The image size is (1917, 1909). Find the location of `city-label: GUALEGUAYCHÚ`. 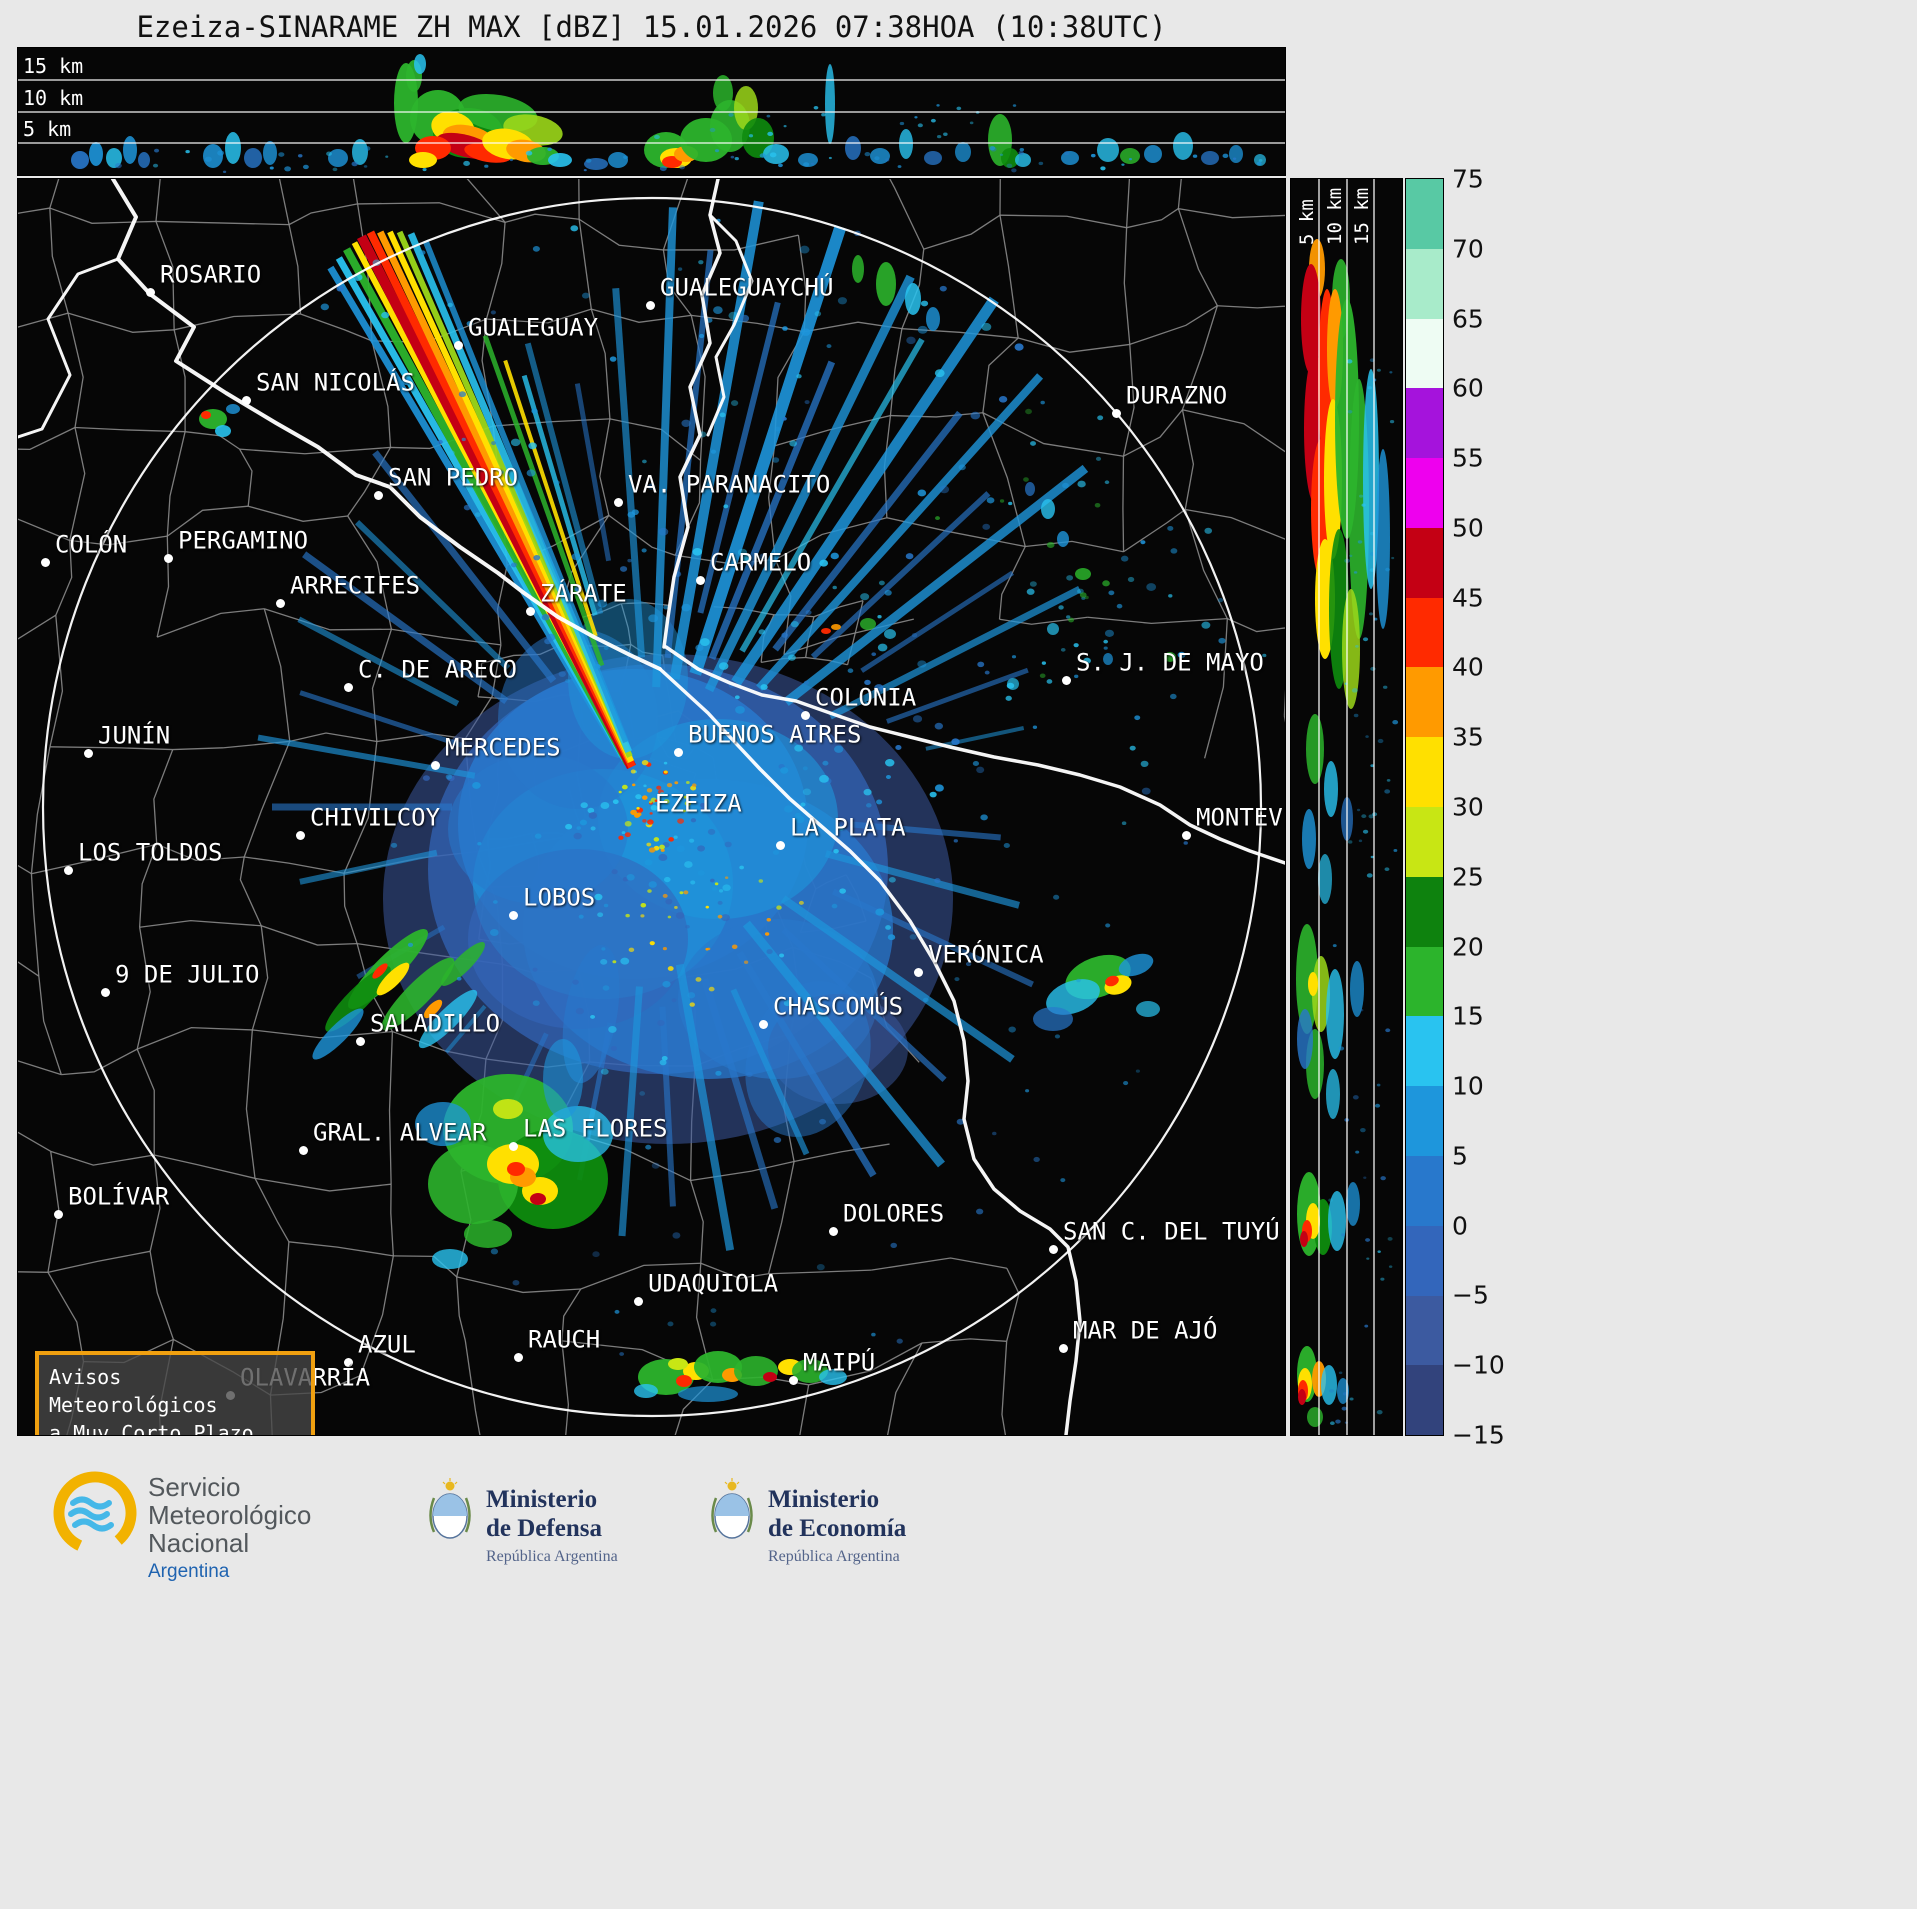

city-label: GUALEGUAYCHÚ is located at coordinates (747, 287).